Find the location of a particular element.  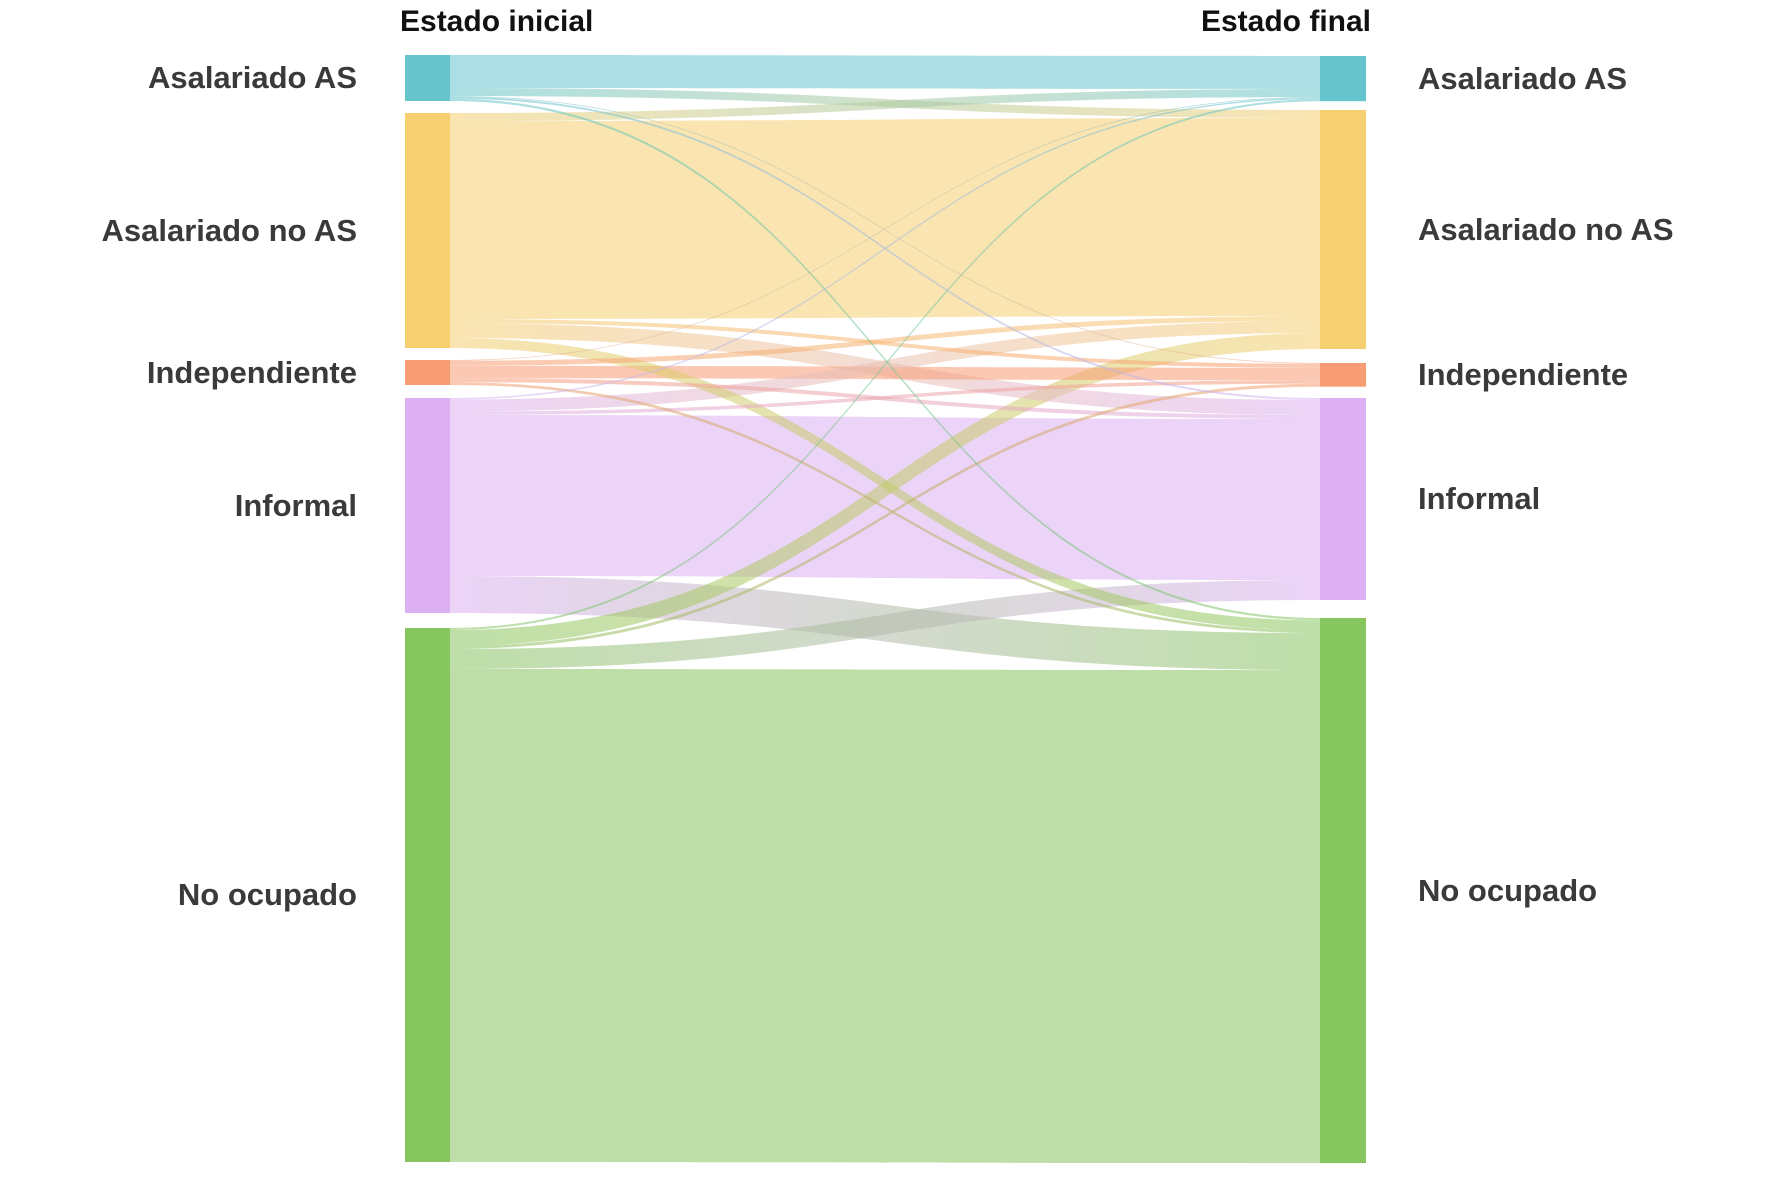

node-label-initial-asalariado-no-as: Asalariado no AS is located at coordinates (229, 230).